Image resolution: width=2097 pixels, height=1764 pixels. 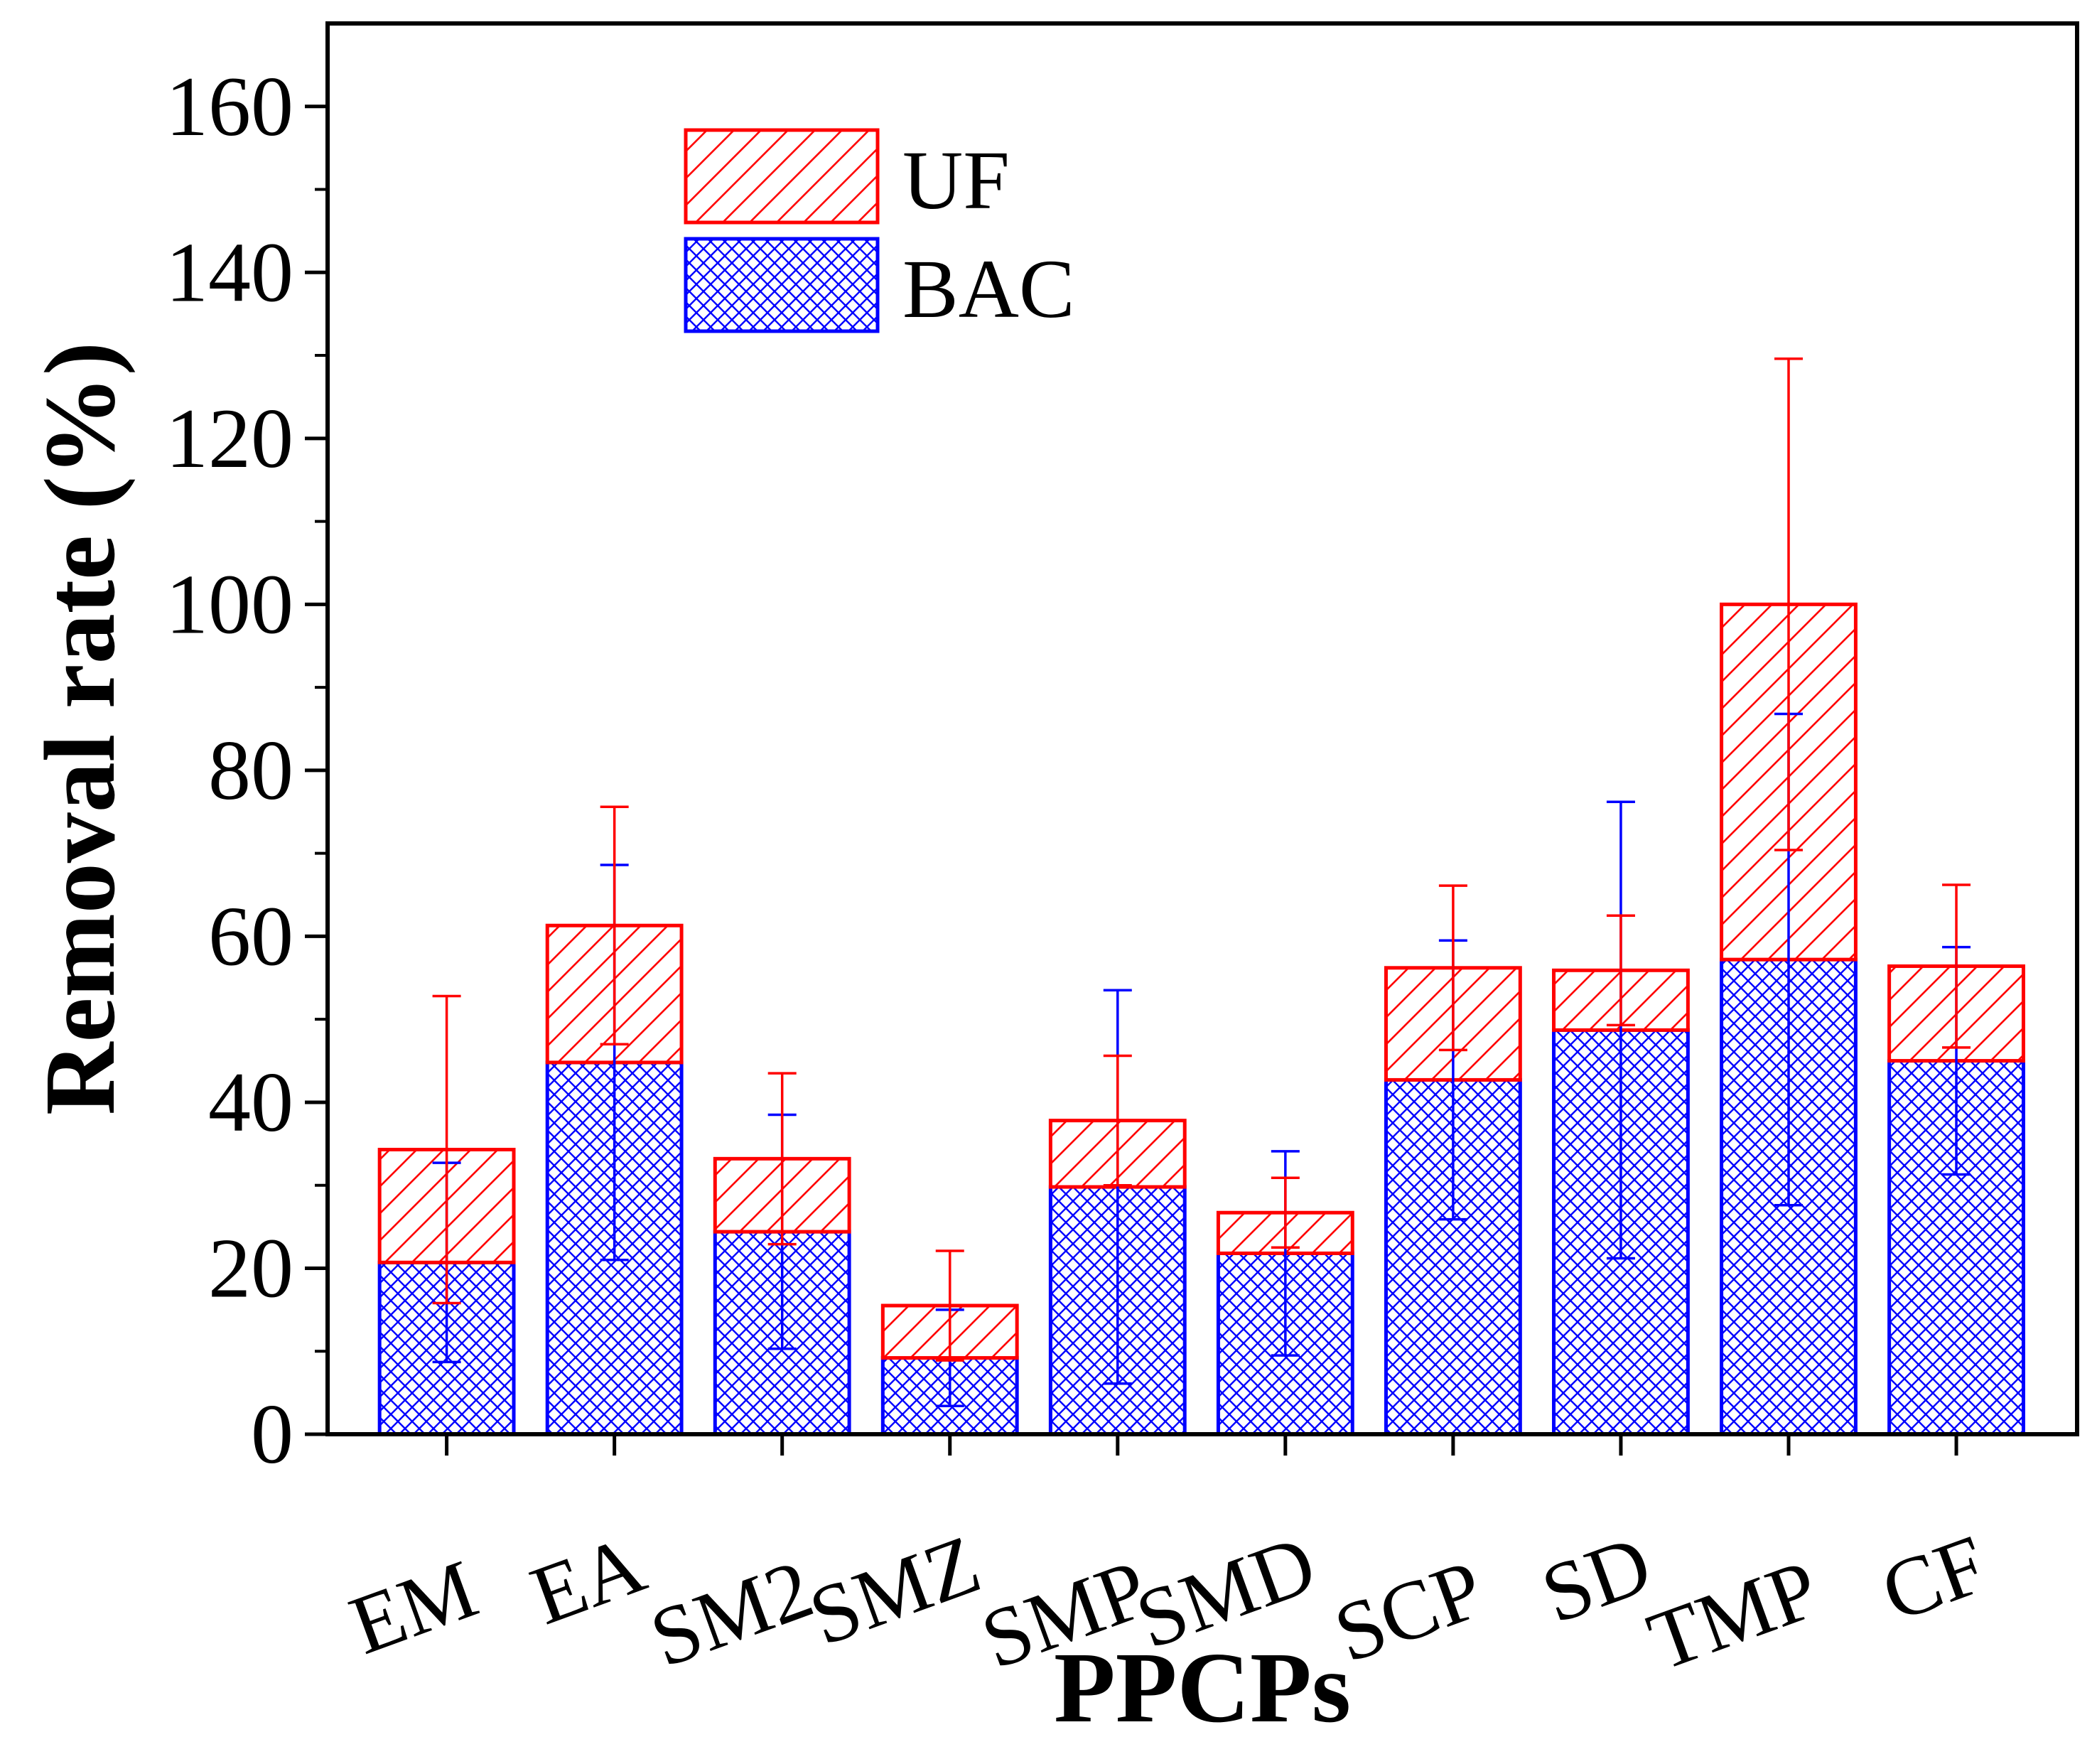 I want to click on y-tick-label: 160, so click(x=229, y=106).